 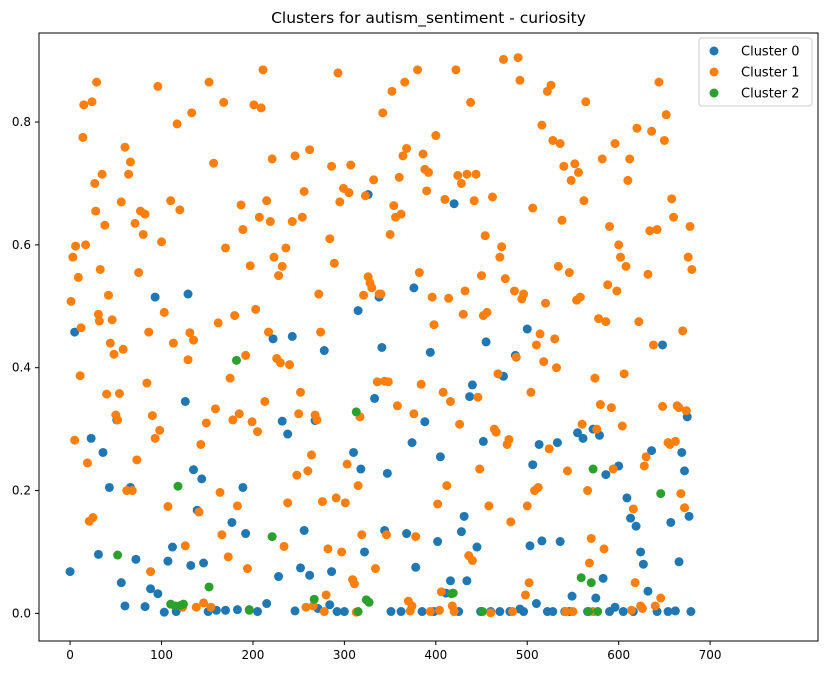 I want to click on x-tick-label: 200, so click(x=252, y=655).